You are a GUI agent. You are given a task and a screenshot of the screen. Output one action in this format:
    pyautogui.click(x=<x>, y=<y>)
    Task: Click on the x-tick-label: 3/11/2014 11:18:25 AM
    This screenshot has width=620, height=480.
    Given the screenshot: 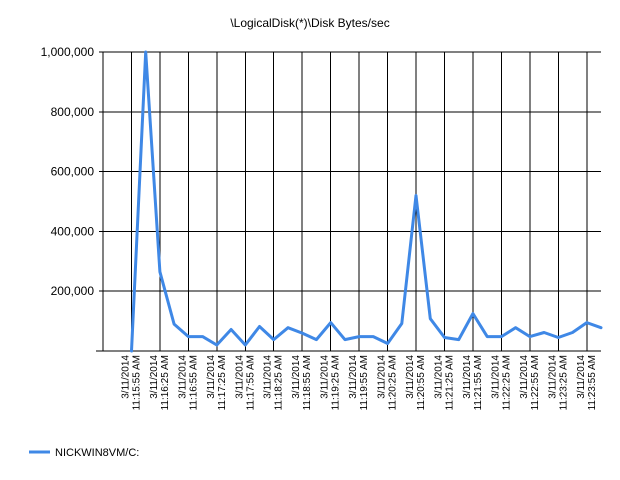 What is the action you would take?
    pyautogui.click(x=274, y=383)
    